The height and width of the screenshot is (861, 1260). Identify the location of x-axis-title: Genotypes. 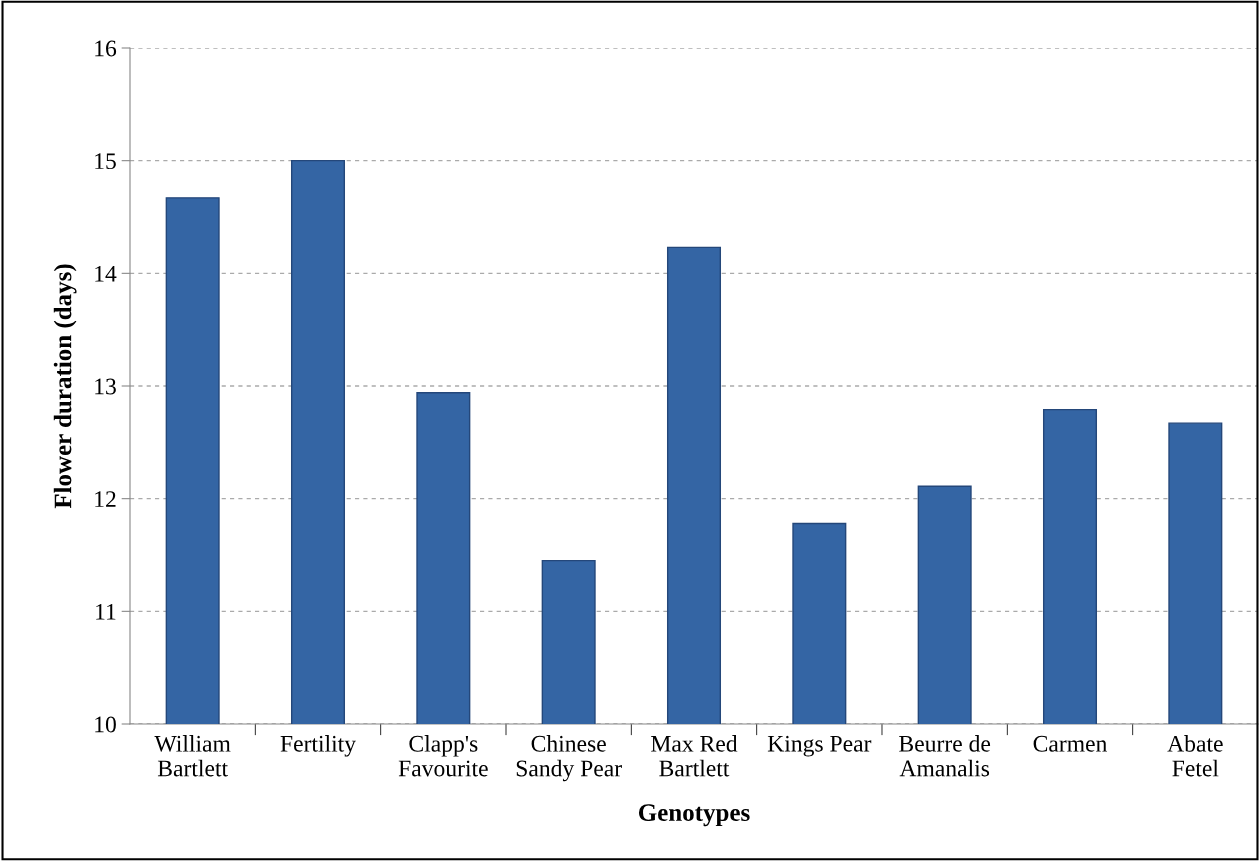
(694, 815).